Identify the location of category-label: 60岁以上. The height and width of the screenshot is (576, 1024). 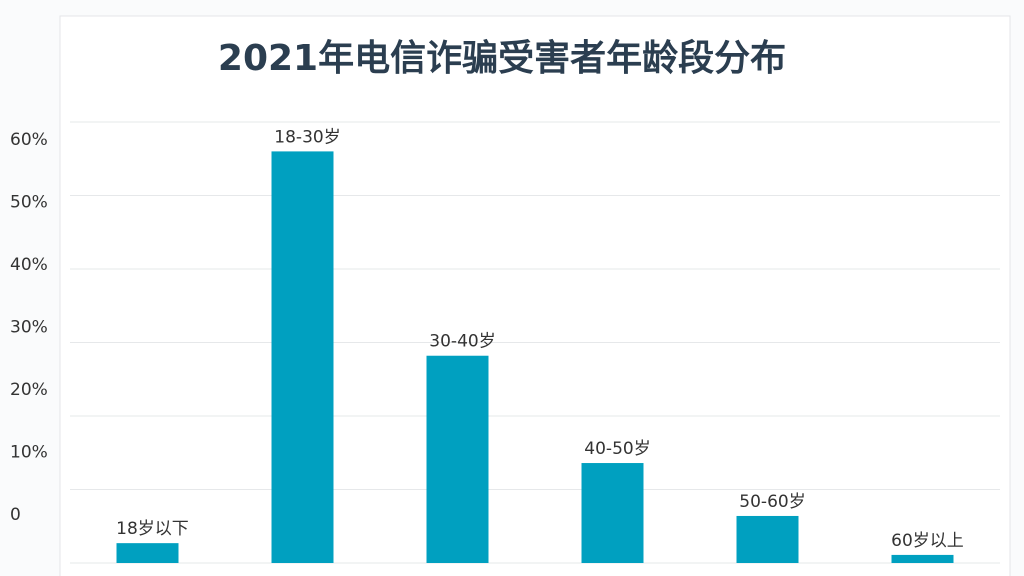
(927, 541).